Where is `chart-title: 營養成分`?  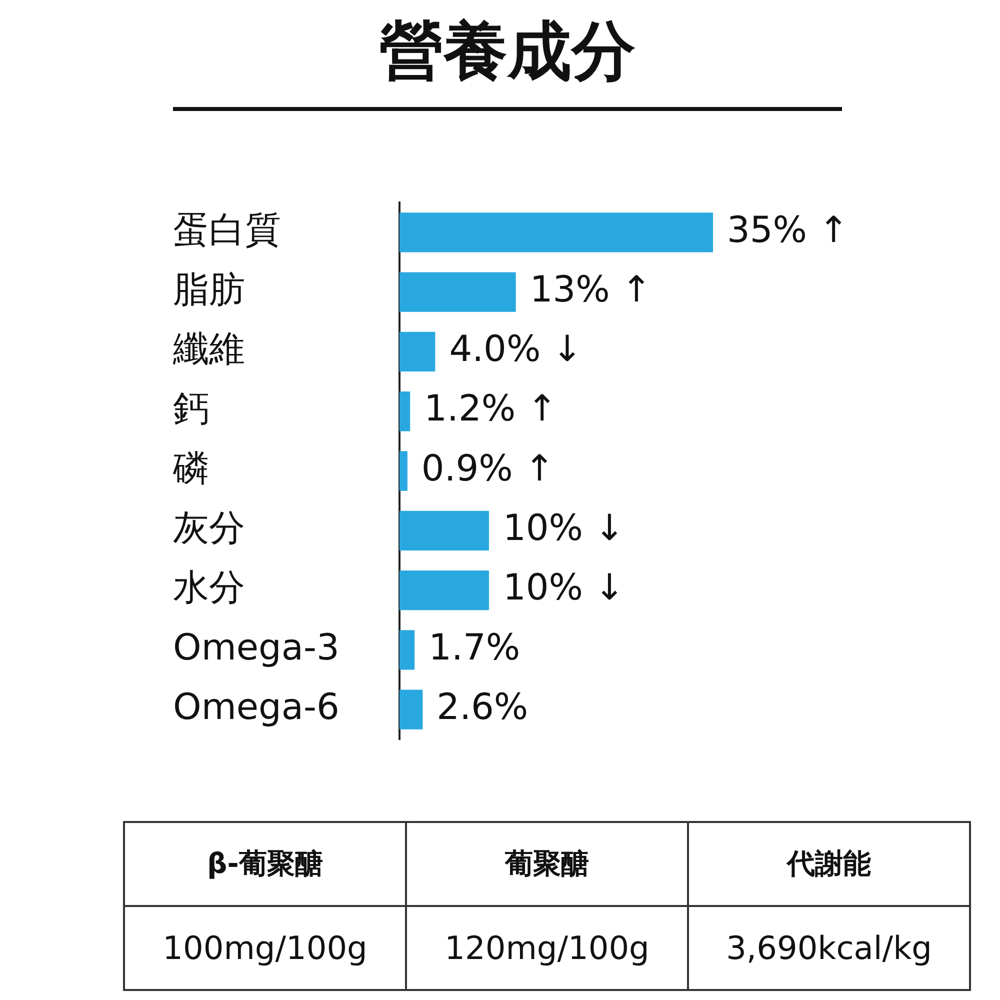
chart-title: 營養成分 is located at coordinates (507, 59).